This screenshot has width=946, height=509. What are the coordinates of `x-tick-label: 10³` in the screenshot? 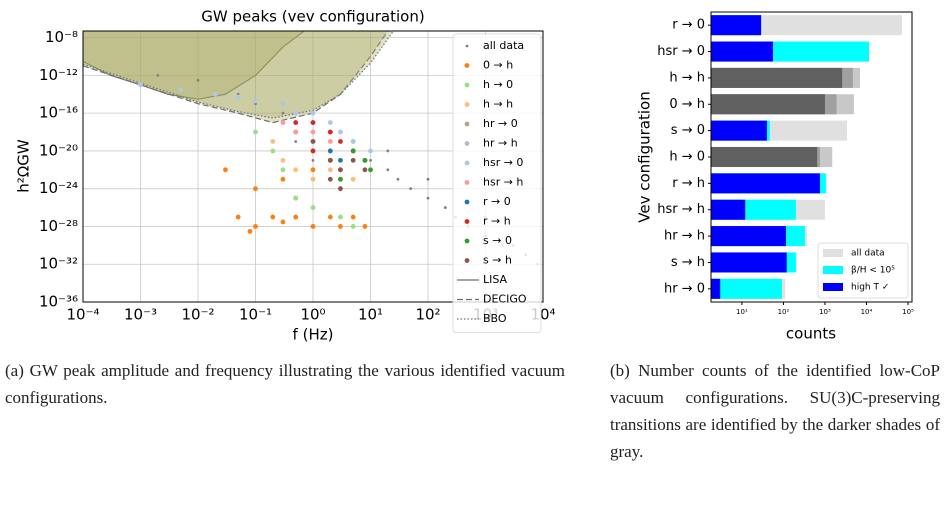 It's located at (825, 312).